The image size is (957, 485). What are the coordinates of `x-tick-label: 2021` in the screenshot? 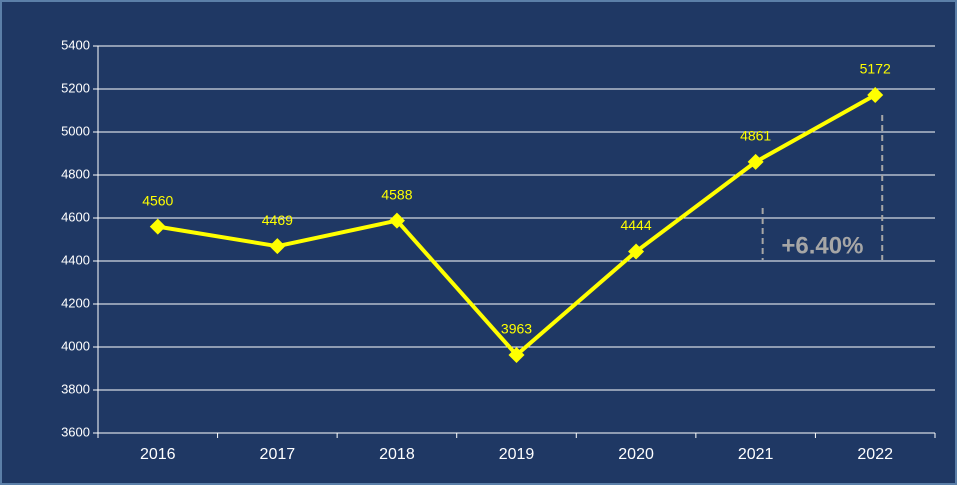 It's located at (756, 454).